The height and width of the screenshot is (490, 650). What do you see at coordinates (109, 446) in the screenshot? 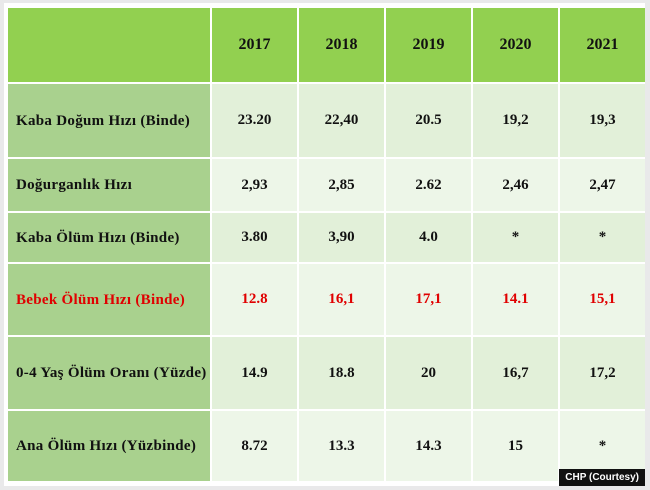
I see `row-label: Ana Ölüm Hızı (Yüzbinde)` at bounding box center [109, 446].